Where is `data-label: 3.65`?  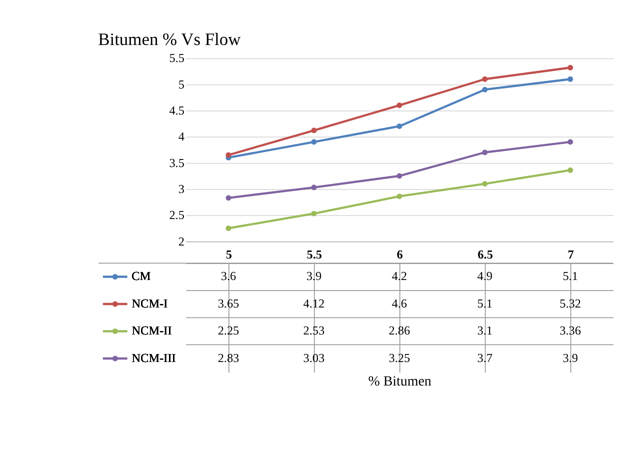 data-label: 3.65 is located at coordinates (229, 303).